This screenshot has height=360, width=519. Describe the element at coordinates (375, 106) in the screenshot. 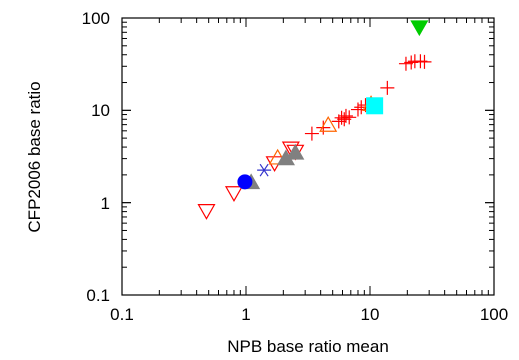

I see `square-marker` at that location.